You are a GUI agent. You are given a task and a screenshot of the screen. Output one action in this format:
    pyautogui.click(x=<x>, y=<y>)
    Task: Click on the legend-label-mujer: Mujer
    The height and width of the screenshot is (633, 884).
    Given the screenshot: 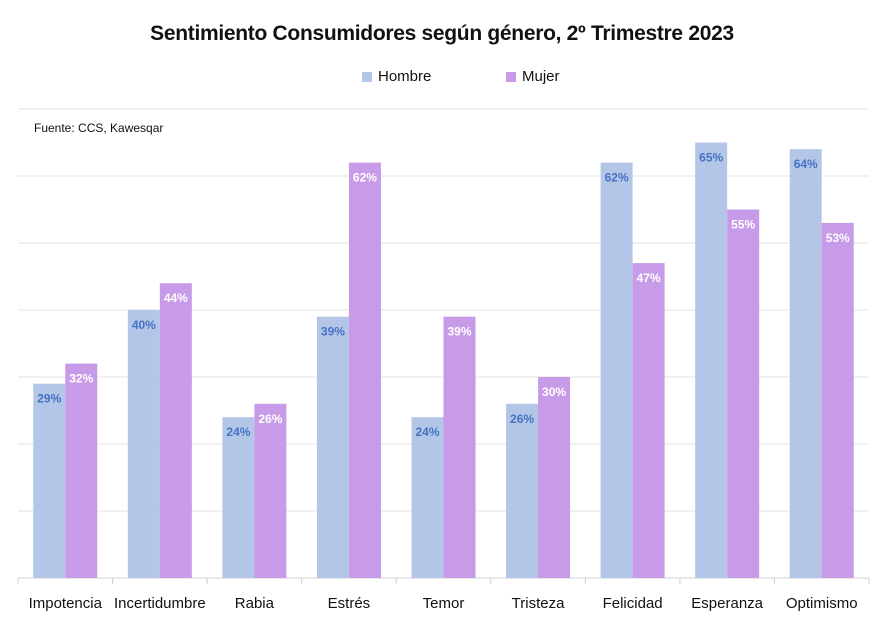 What is the action you would take?
    pyautogui.click(x=541, y=76)
    